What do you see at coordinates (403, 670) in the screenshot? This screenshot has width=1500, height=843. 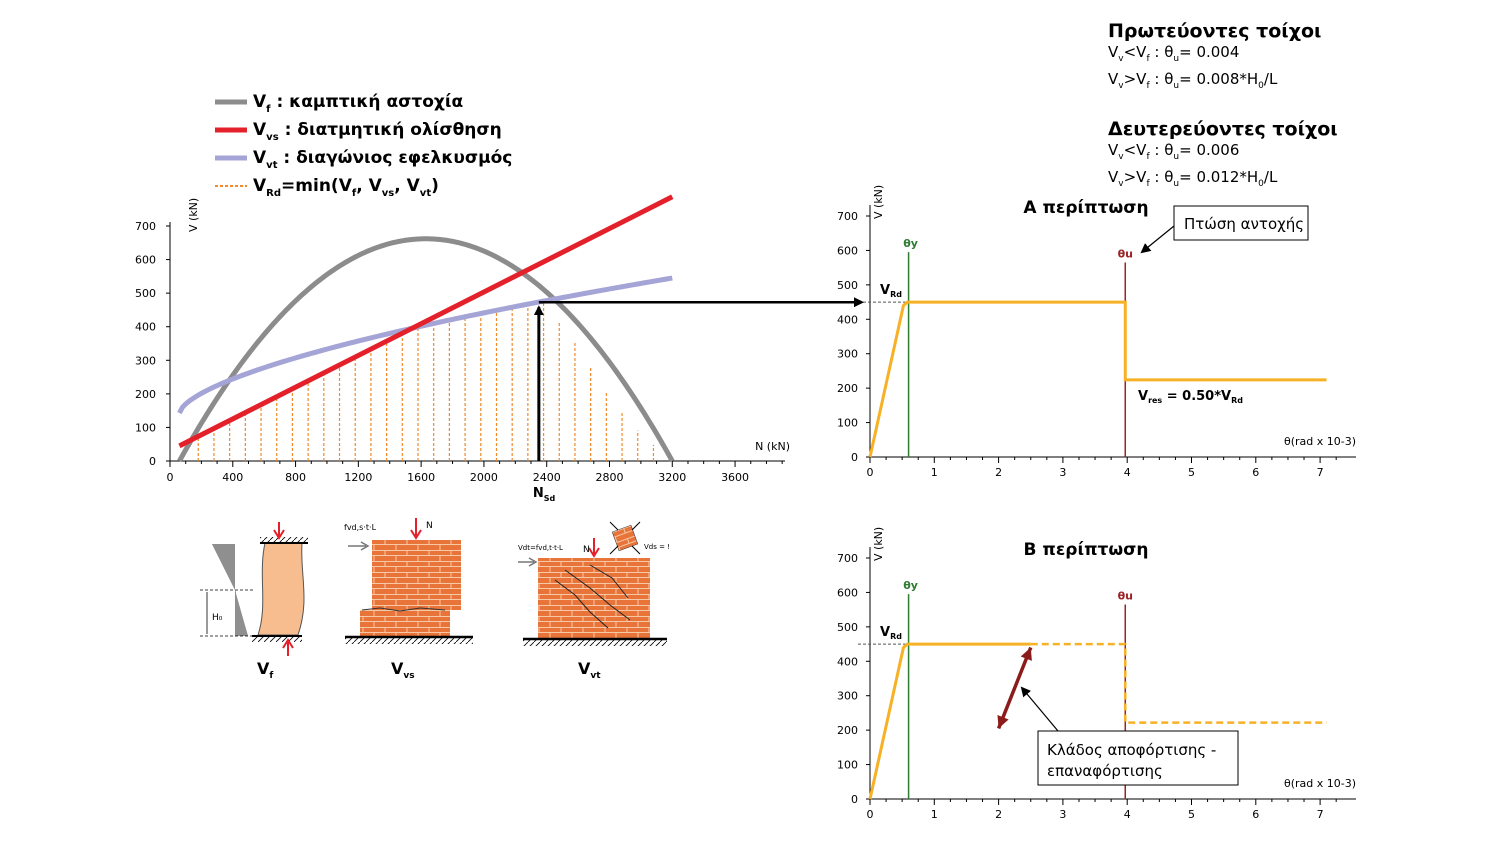 I see `label-vvs: Vvs` at bounding box center [403, 670].